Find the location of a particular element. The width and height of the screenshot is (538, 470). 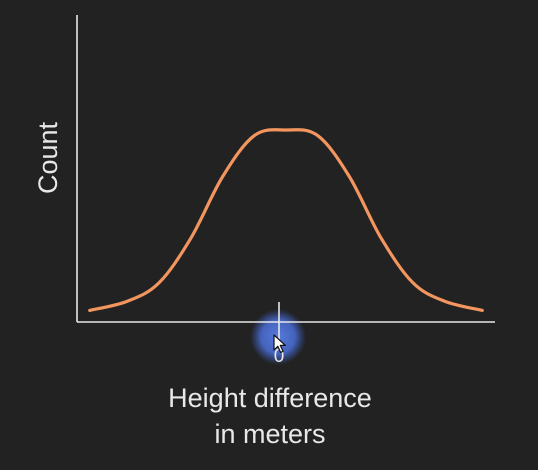

x-axis-label-line-1: Height difference is located at coordinates (270, 398).